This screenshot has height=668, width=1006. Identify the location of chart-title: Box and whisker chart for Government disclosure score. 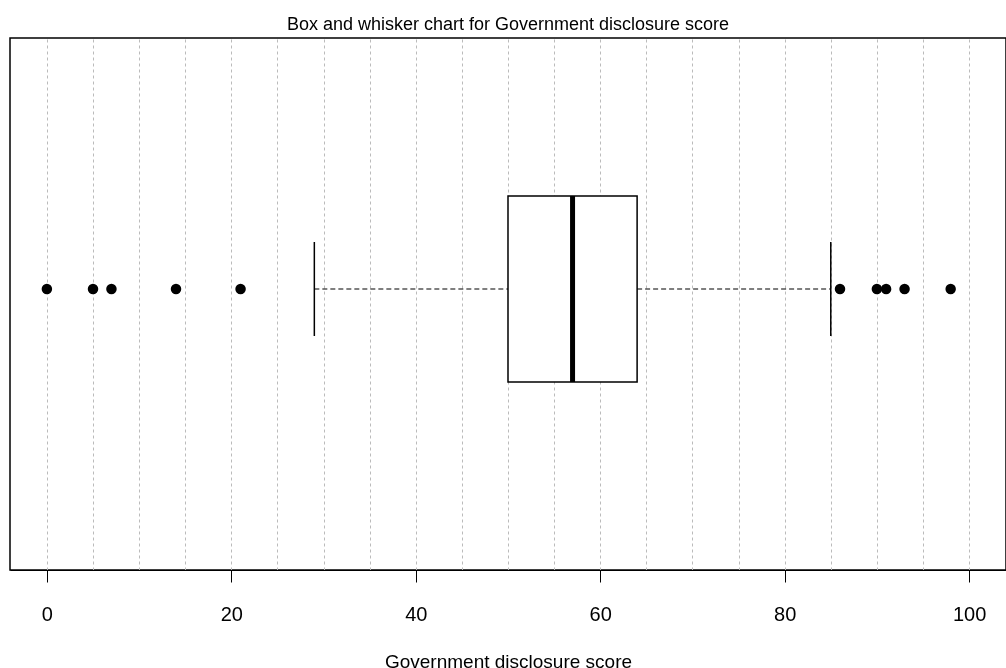
(508, 24).